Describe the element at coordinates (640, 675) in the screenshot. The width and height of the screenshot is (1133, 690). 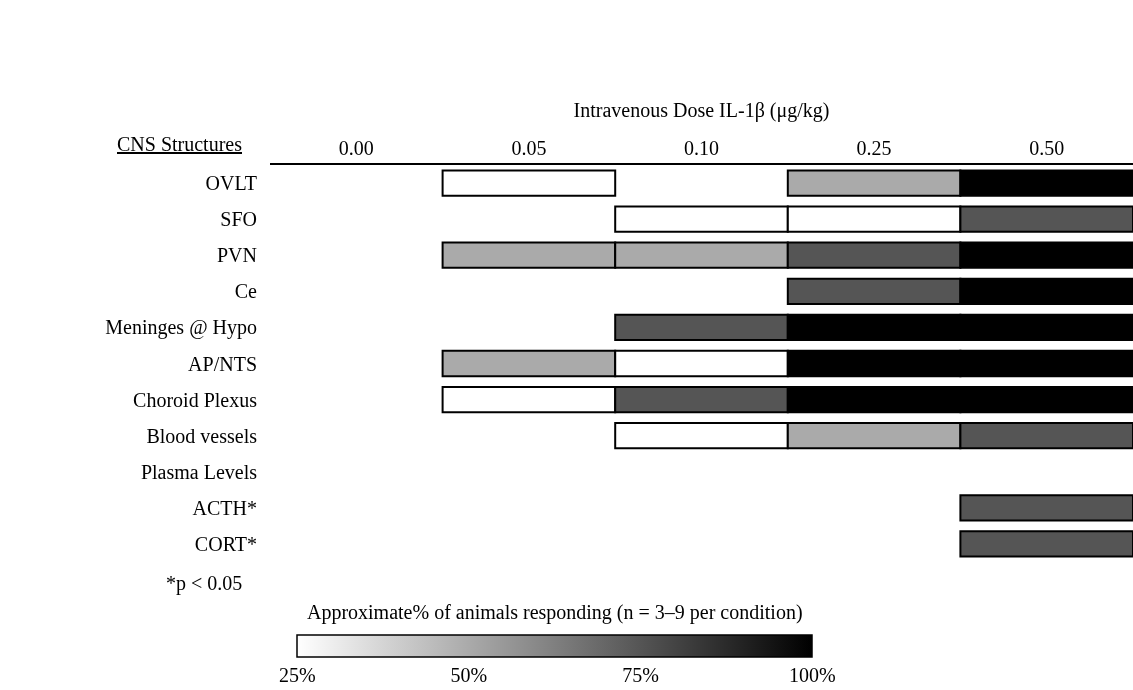
I see `color-bar-label: 75%` at that location.